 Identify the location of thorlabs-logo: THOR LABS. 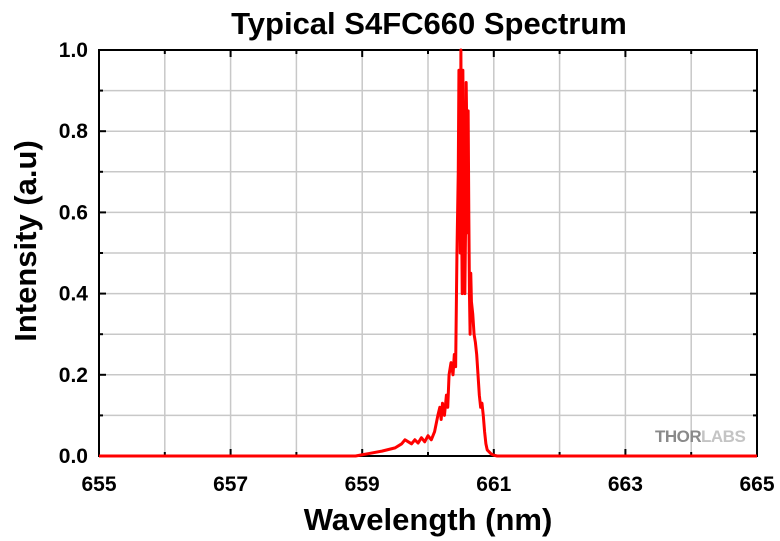
(700, 436).